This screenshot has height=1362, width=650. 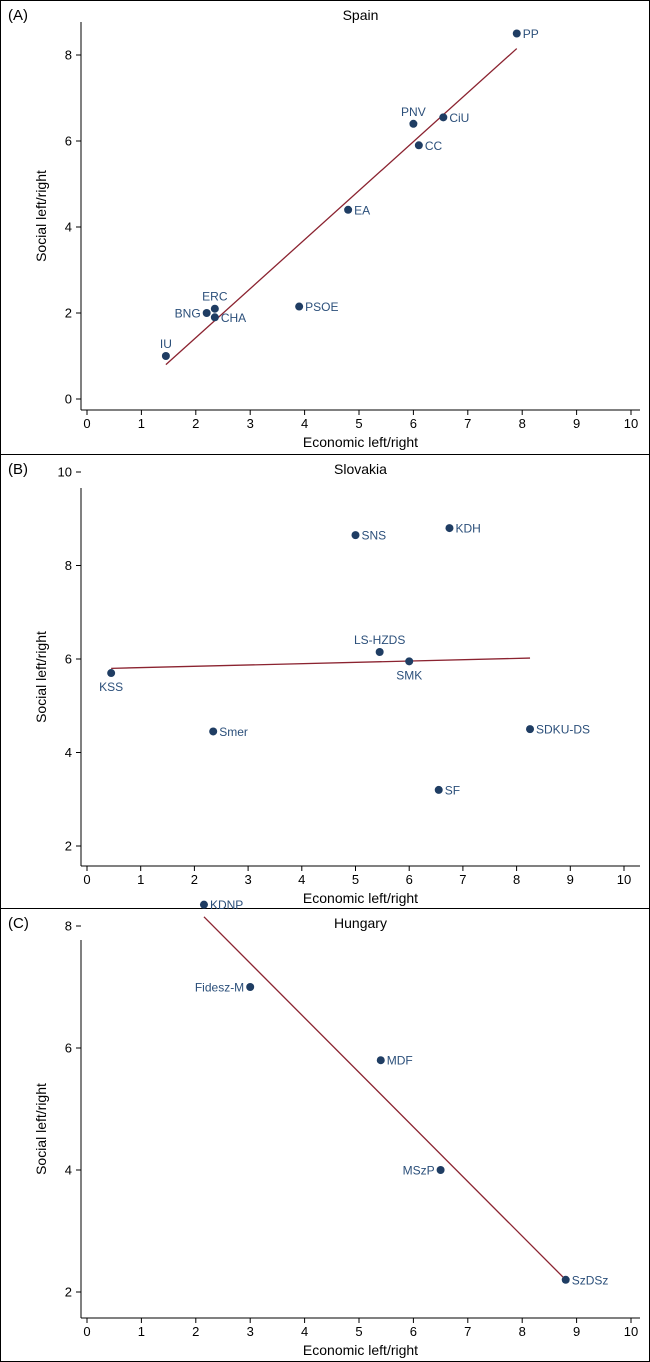 What do you see at coordinates (440, 1170) in the screenshot?
I see `data-point-mszp` at bounding box center [440, 1170].